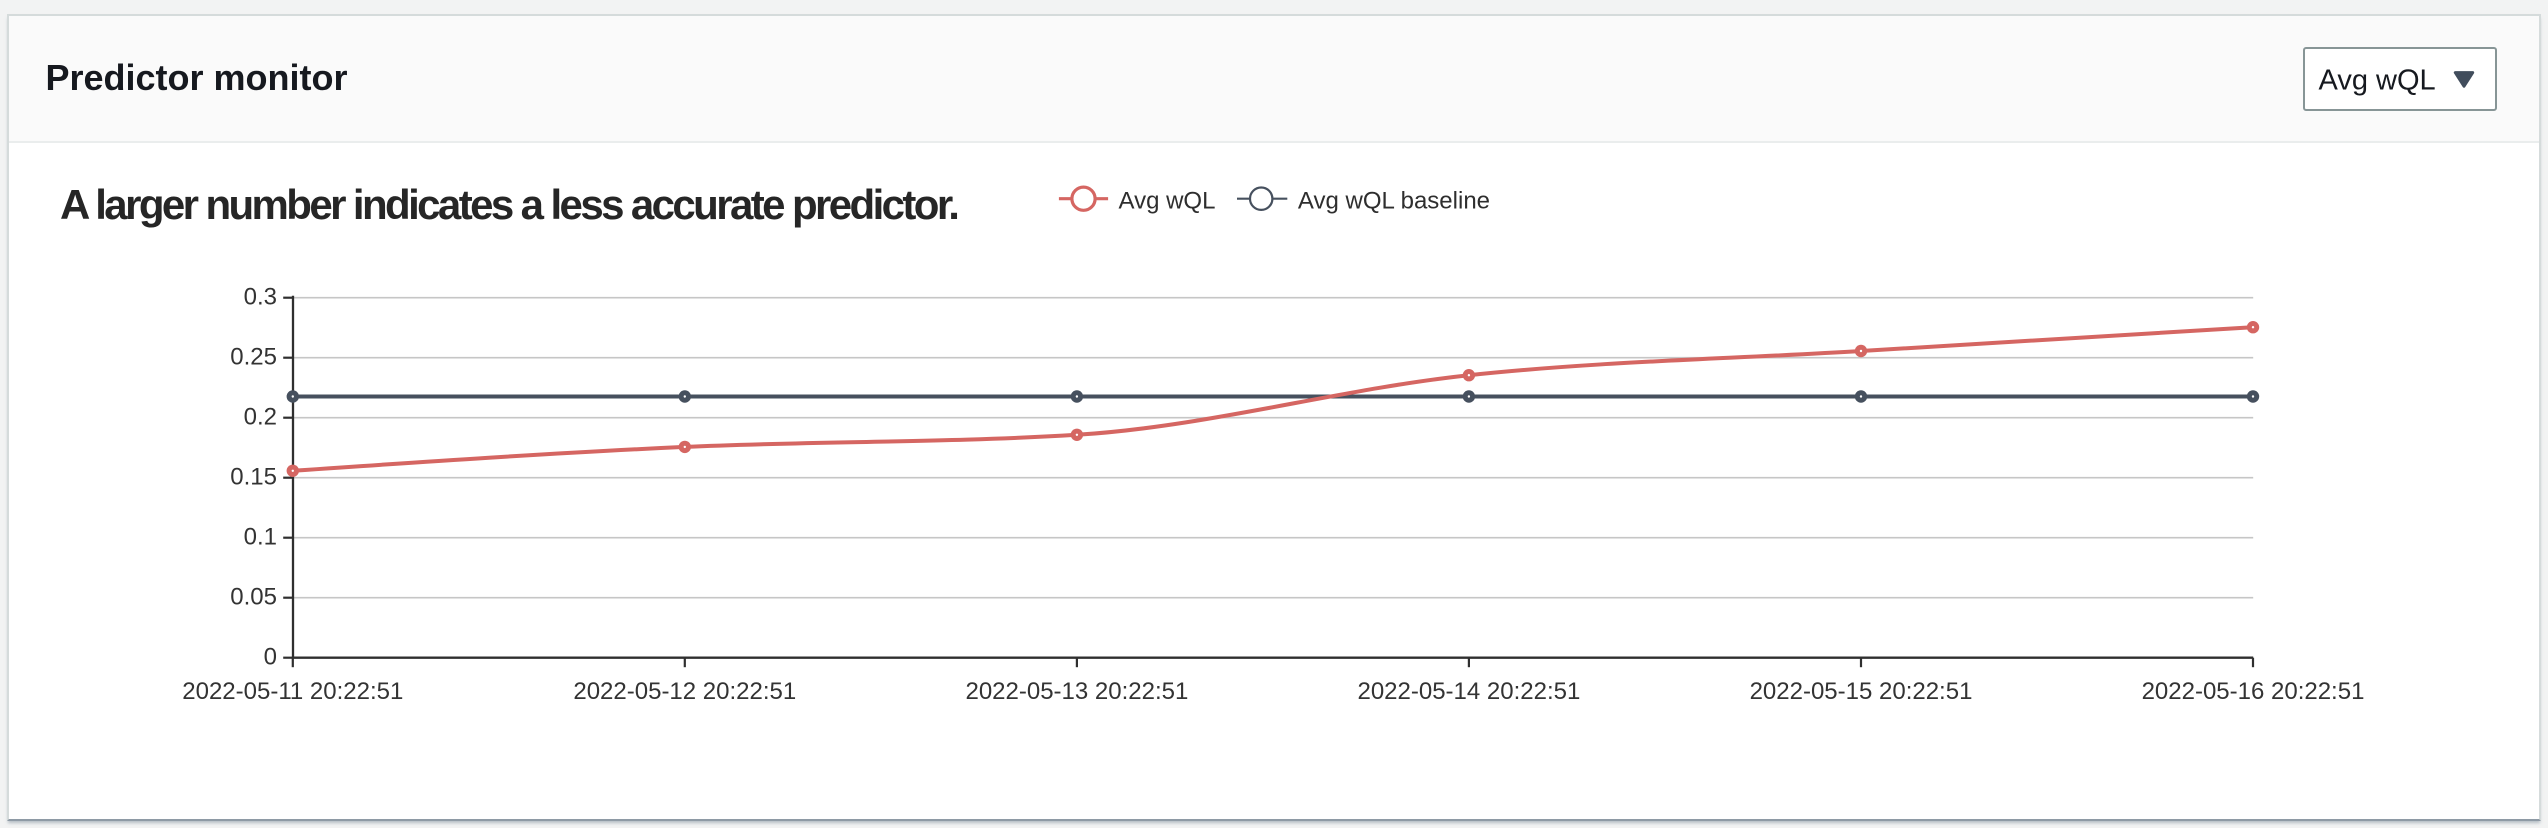 The height and width of the screenshot is (828, 2548). Describe the element at coordinates (292, 691) in the screenshot. I see `svg-text: 2022-05-11 20:22:51` at that location.